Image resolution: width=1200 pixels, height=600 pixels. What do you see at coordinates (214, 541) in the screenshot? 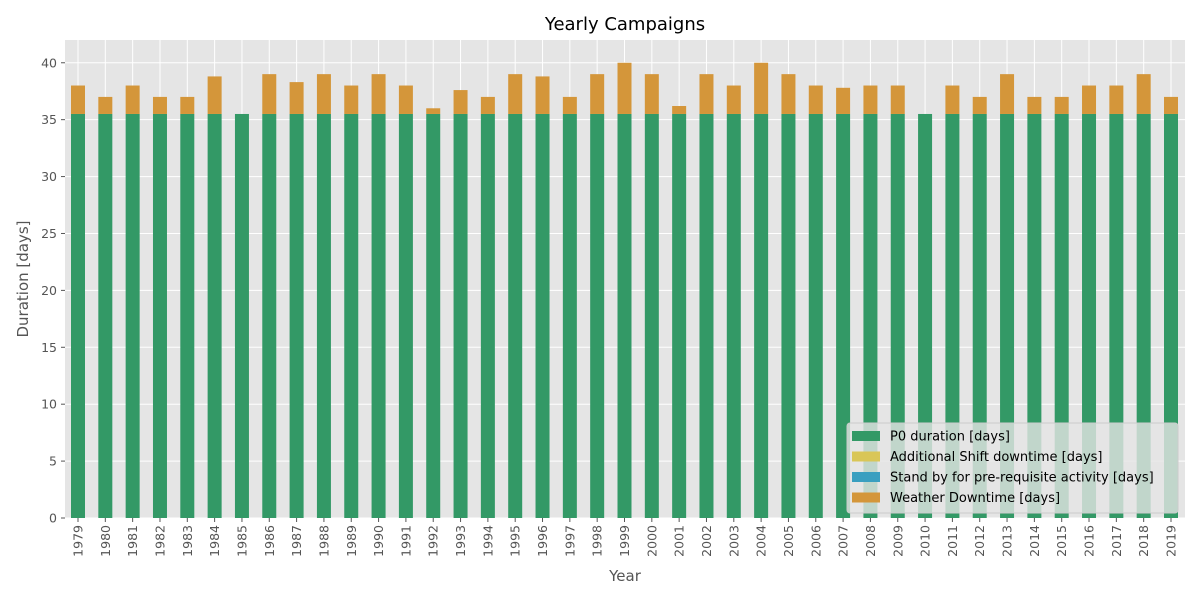
I see `x-tick-label: 1984` at bounding box center [214, 541].